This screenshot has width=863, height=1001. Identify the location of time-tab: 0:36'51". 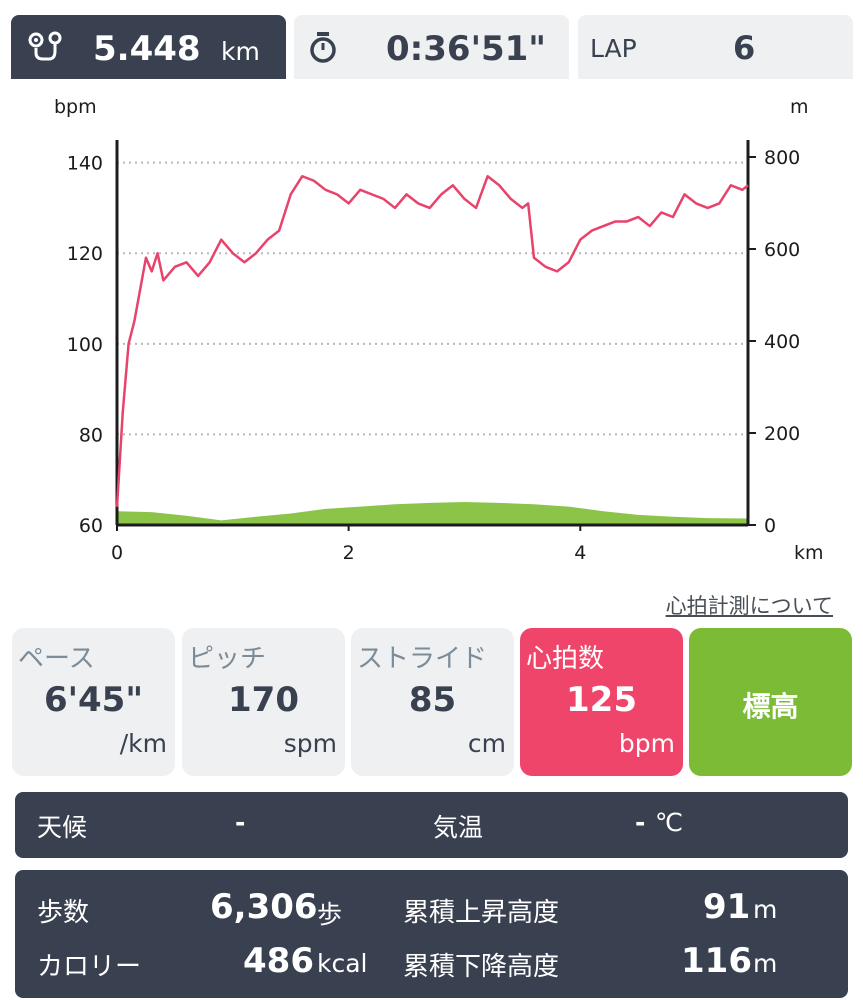
(431, 47).